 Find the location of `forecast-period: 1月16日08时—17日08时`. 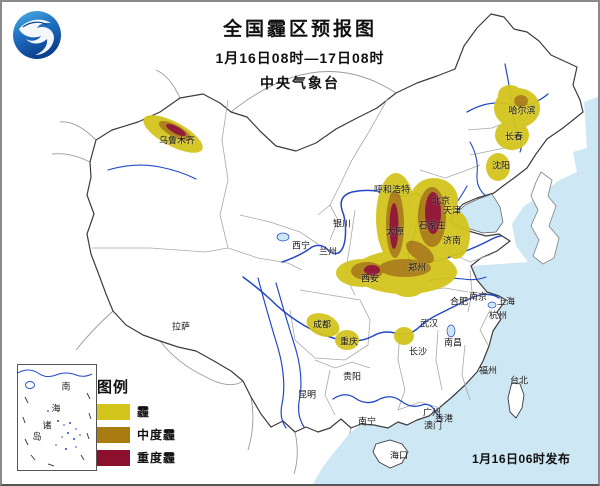

forecast-period: 1月16日08时—17日08时 is located at coordinates (300, 58).